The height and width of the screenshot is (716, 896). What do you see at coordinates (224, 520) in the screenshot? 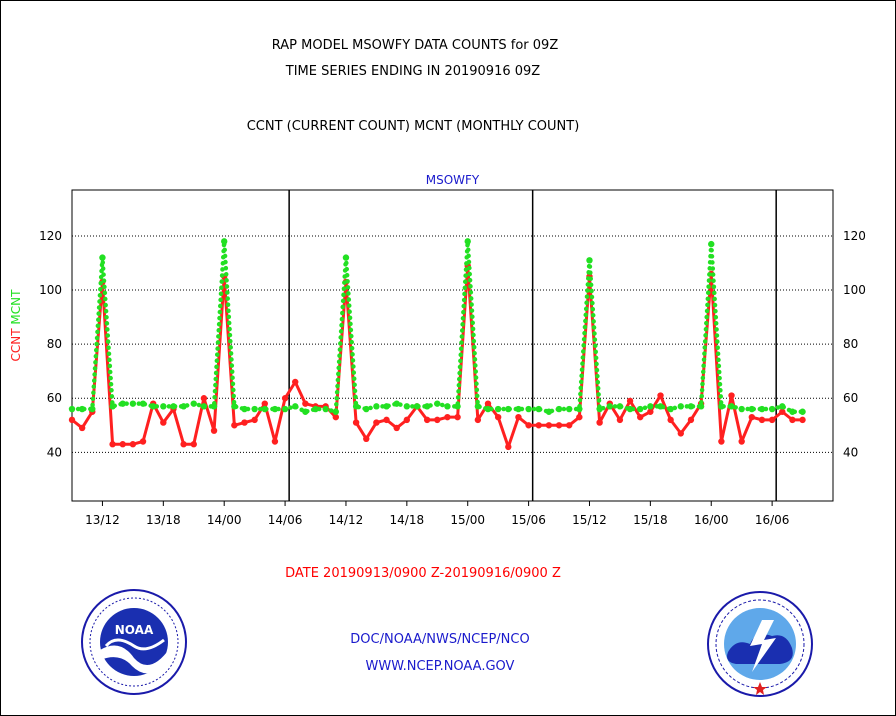
I see `x-tick-label: 14/00` at bounding box center [224, 520].